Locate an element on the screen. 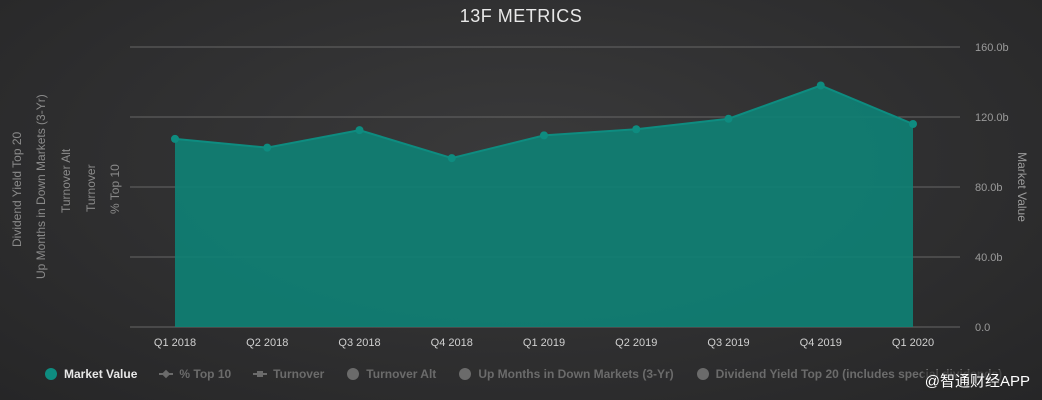 This screenshot has width=1042, height=400. watermark: @智通财经APP is located at coordinates (977, 380).